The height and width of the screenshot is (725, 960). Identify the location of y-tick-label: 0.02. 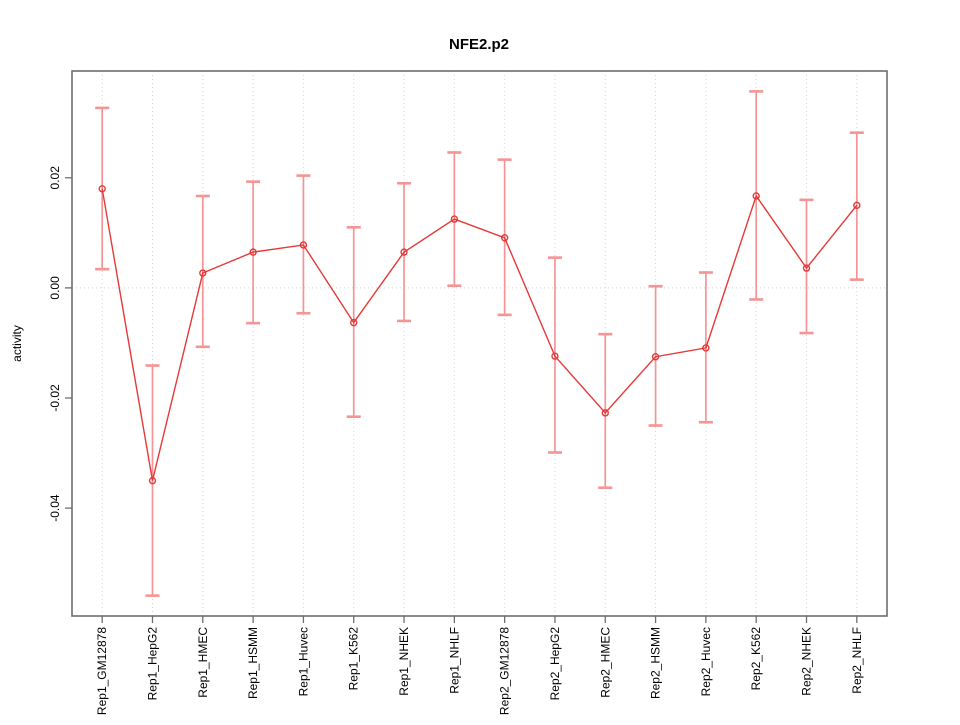
(55, 178).